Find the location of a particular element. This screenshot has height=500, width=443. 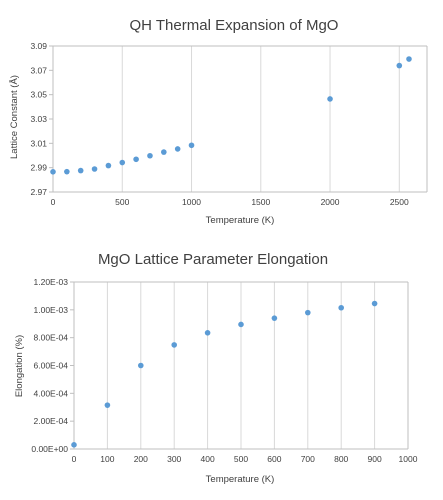

chart2-y-tick-label: 0.00E+00 is located at coordinates (49, 449).